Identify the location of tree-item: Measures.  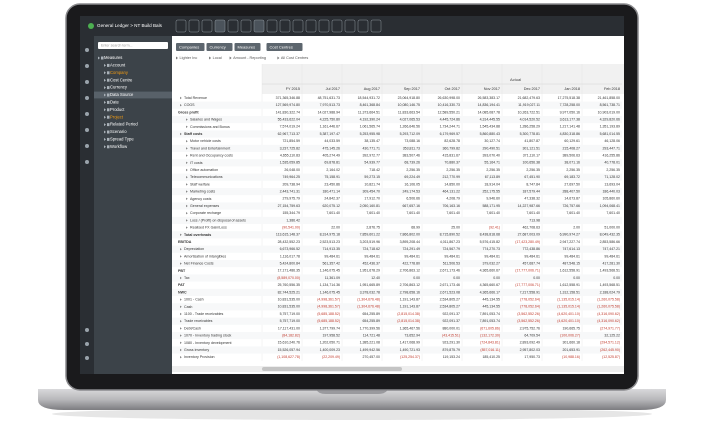
(113, 57).